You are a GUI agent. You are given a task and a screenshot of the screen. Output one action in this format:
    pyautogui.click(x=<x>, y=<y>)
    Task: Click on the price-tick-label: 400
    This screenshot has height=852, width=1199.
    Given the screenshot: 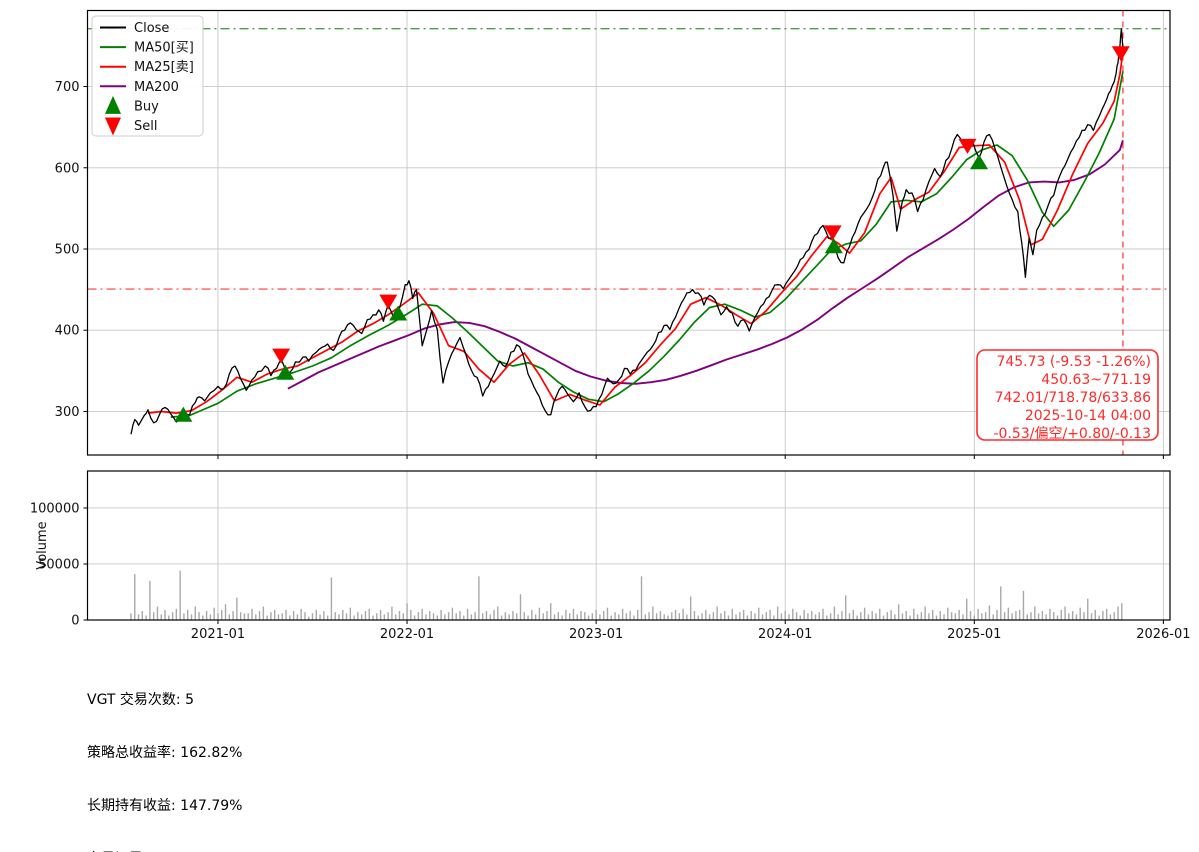 What is the action you would take?
    pyautogui.click(x=67, y=331)
    